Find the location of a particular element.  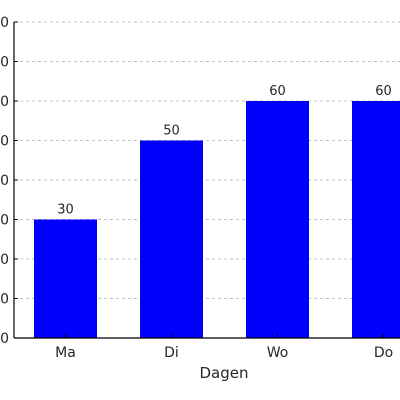

data-label: 50 is located at coordinates (171, 131).